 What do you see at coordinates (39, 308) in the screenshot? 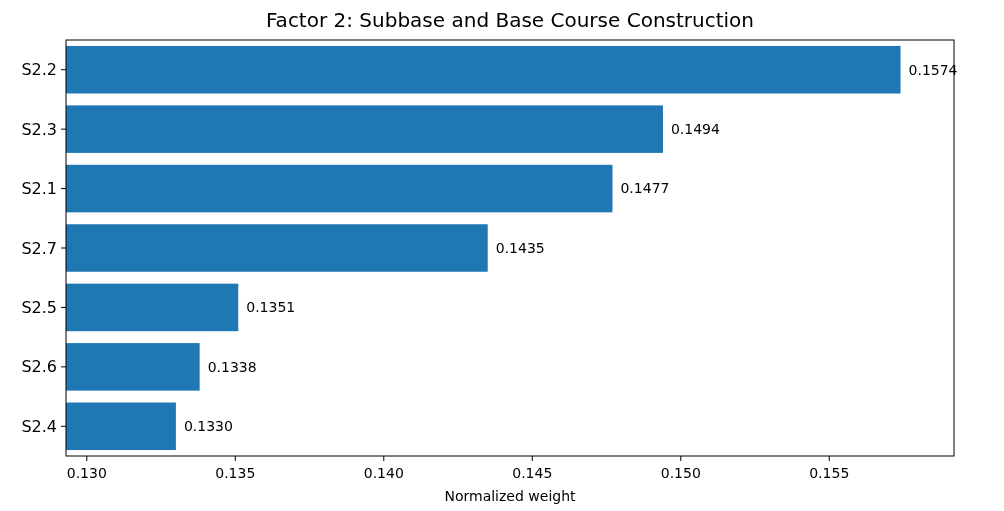
I see `y-tick-label: S2.5` at bounding box center [39, 308].